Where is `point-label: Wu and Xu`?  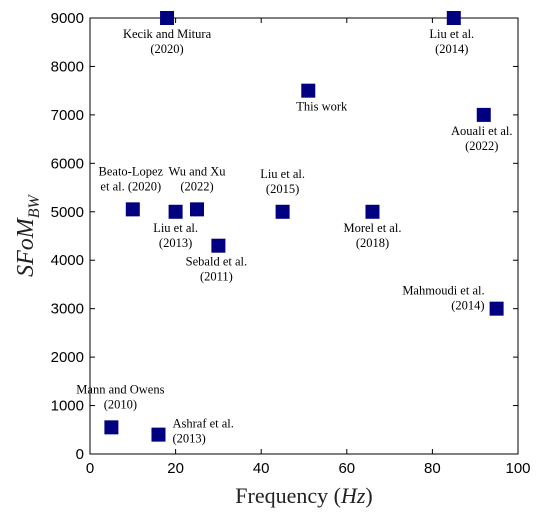
point-label: Wu and Xu is located at coordinates (197, 171).